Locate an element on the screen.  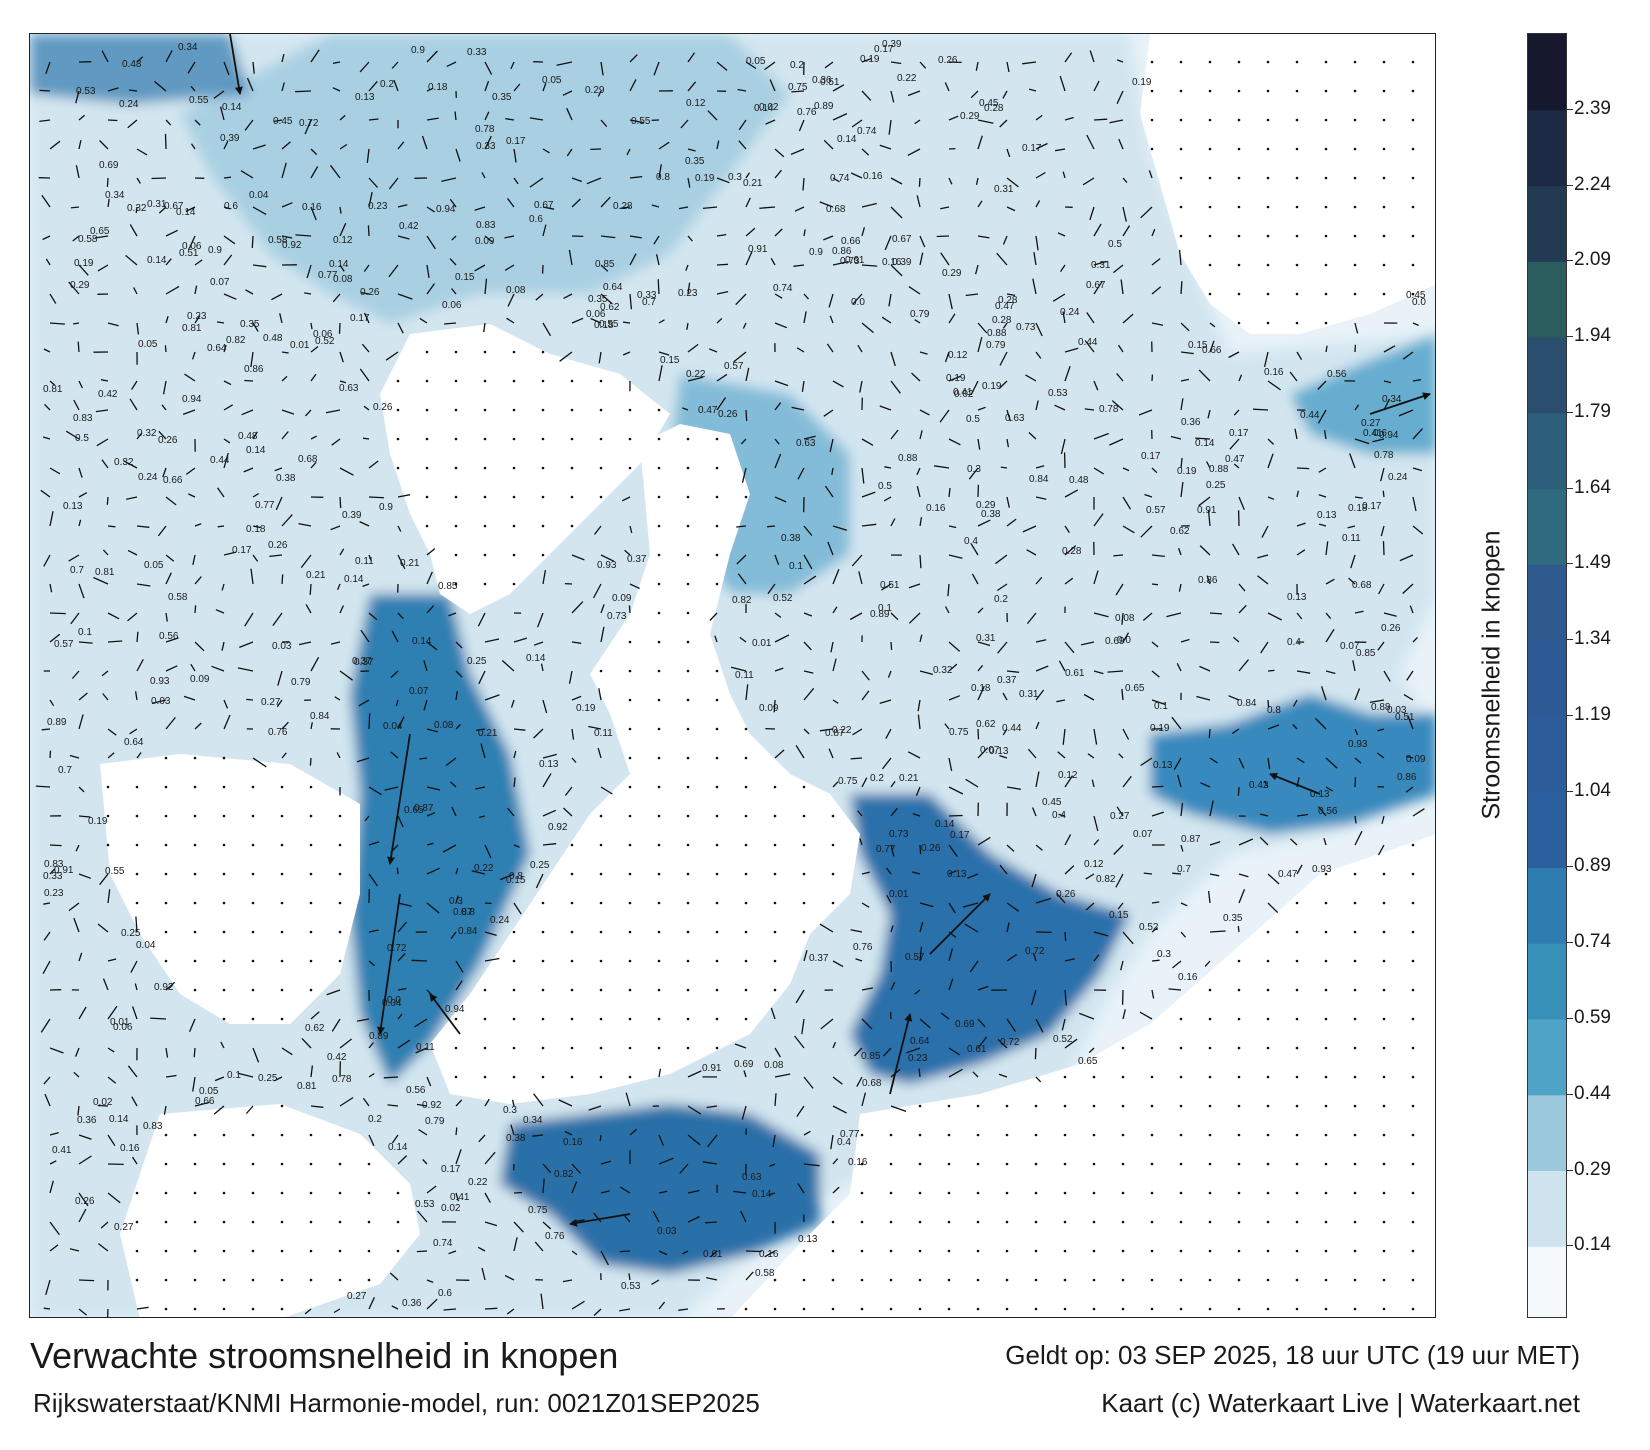
speed-value-label: 0.47 is located at coordinates (708, 410).